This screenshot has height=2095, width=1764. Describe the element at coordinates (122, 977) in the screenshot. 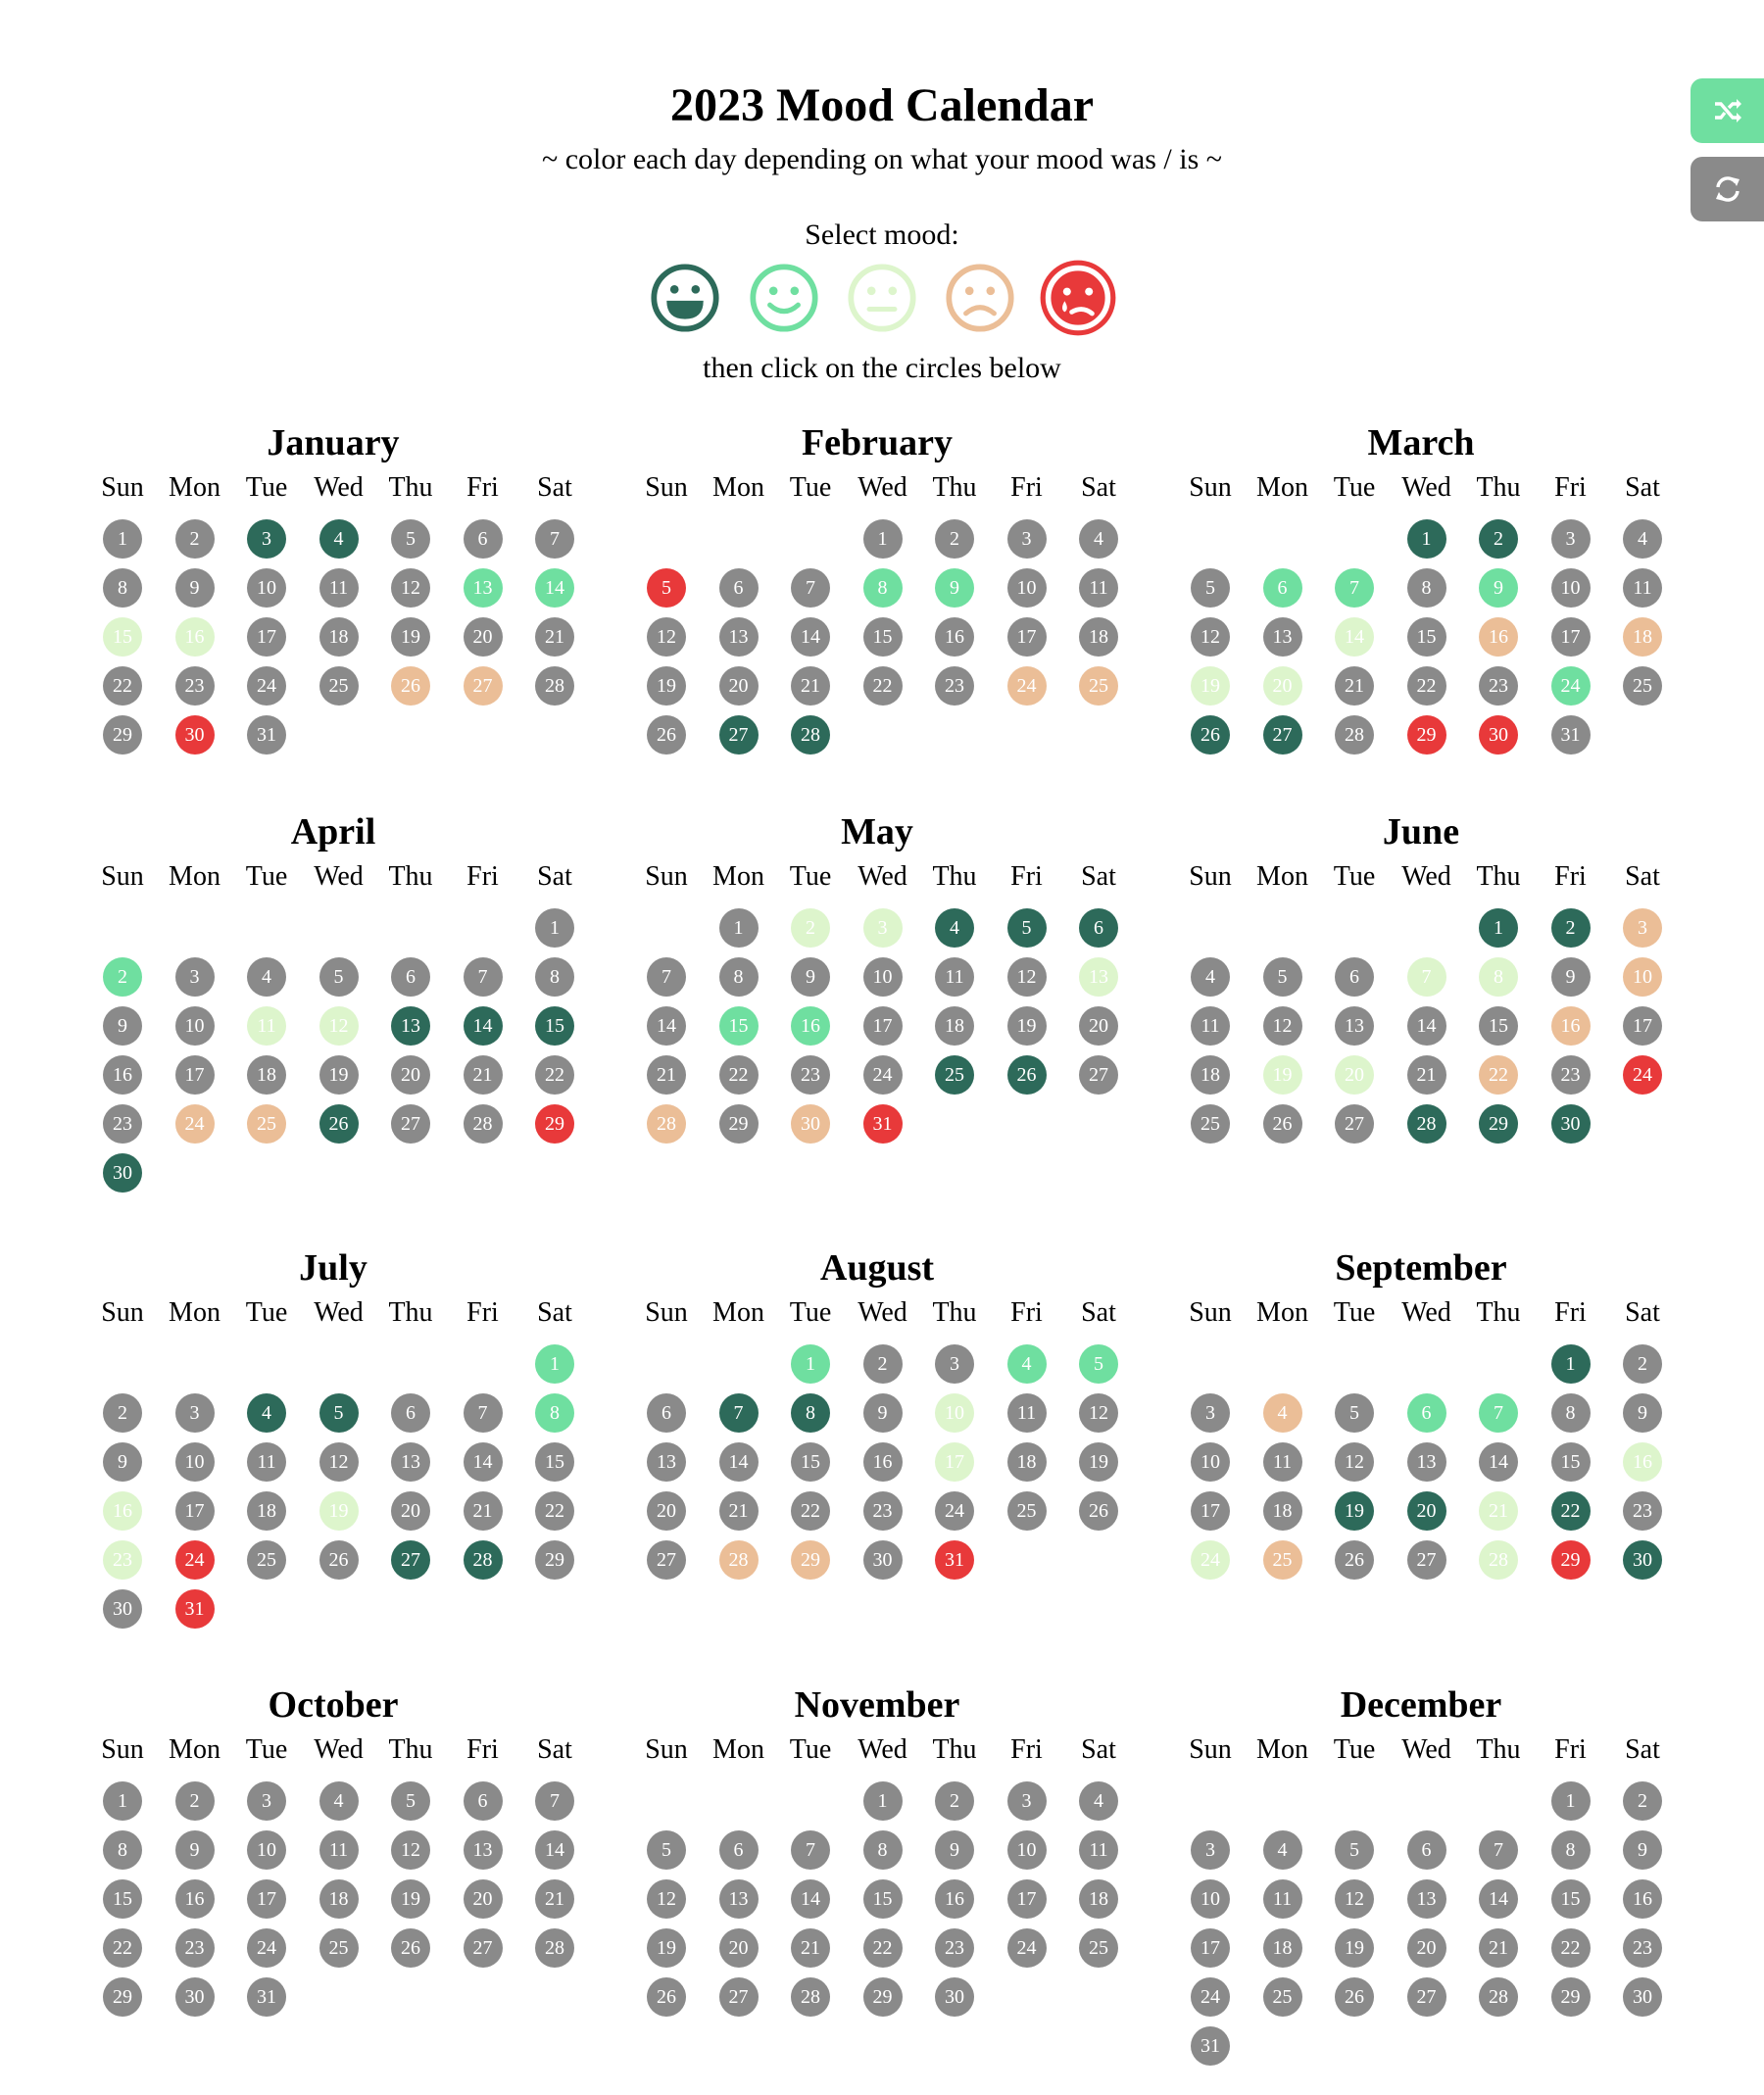

I see `day-circle: 2` at that location.